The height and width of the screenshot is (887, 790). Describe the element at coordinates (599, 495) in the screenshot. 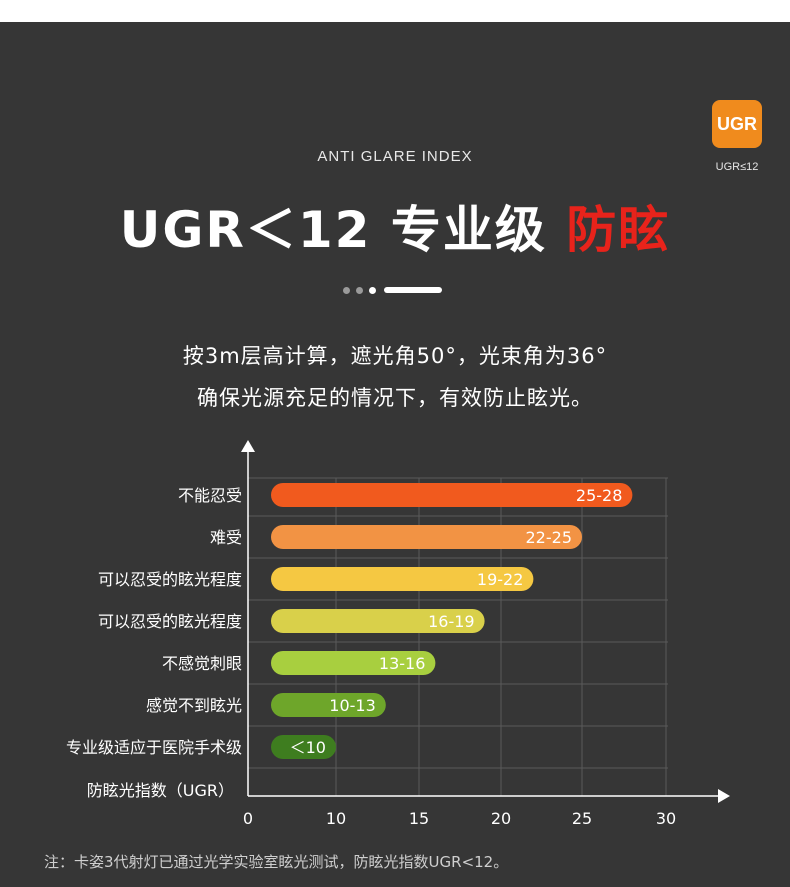

I see `bar-value-label: 25-28` at that location.